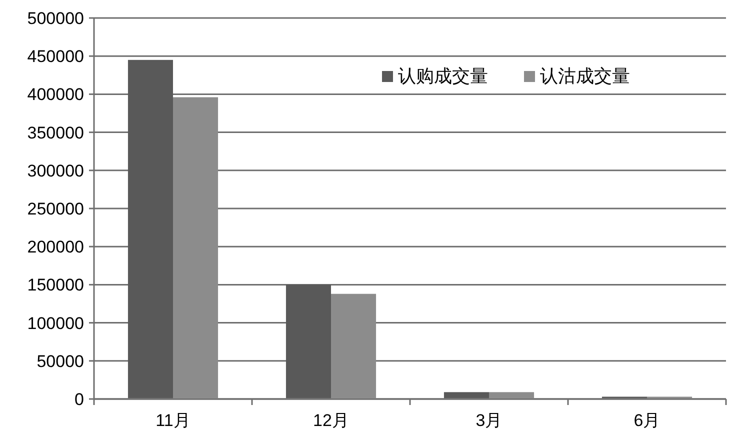  What do you see at coordinates (60, 361) in the screenshot?
I see `y-tick-label: 50000` at bounding box center [60, 361].